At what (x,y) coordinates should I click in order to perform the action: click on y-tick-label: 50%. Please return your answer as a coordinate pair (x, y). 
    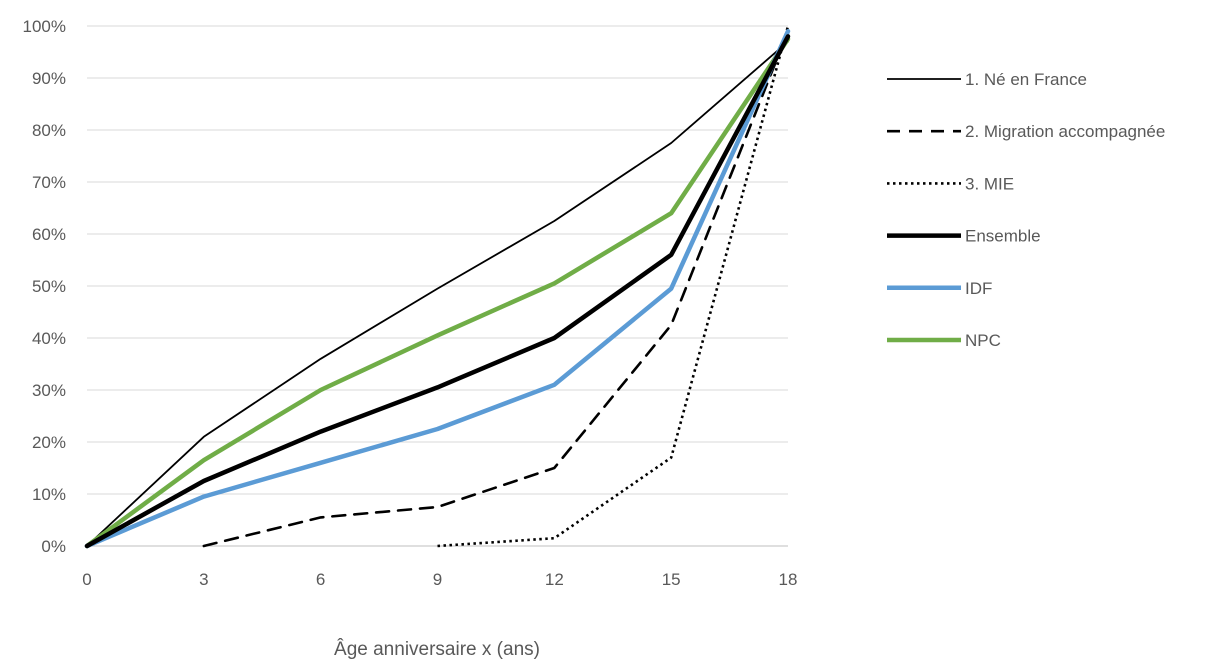
    Looking at the image, I should click on (49, 286).